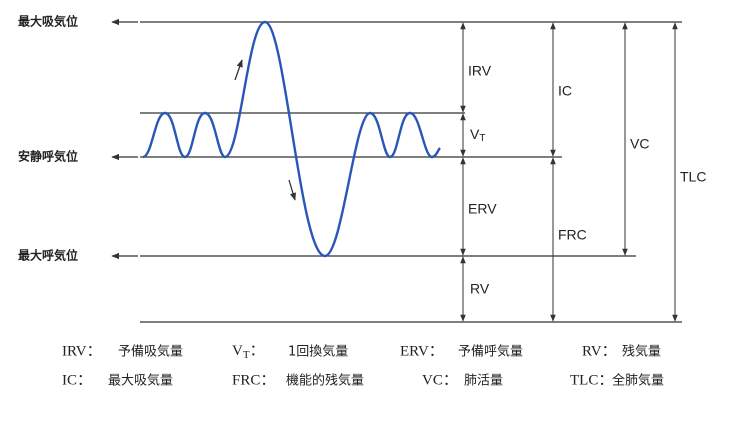 This screenshot has width=742, height=443. Describe the element at coordinates (253, 380) in the screenshot. I see `legend-abbr: FRC：` at that location.